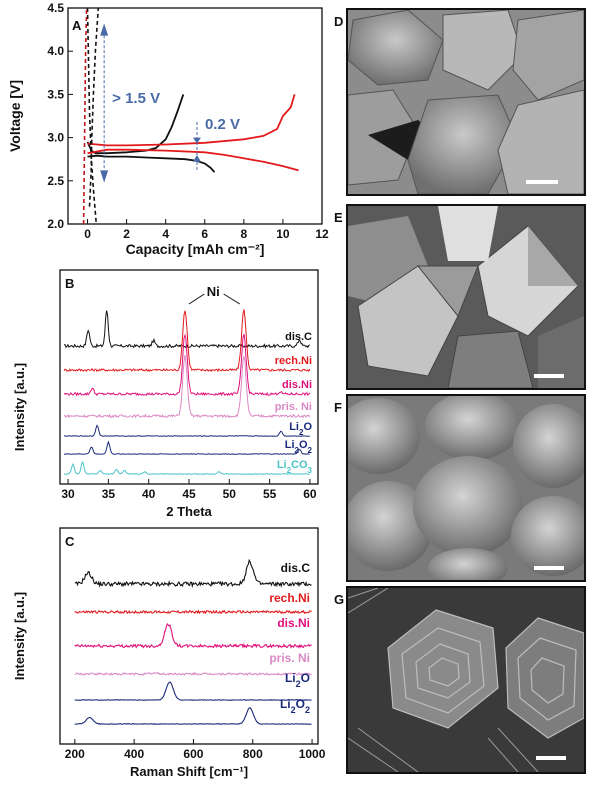 The image size is (590, 788). I want to click on x-axis-label-b: 2 Theta, so click(189, 511).